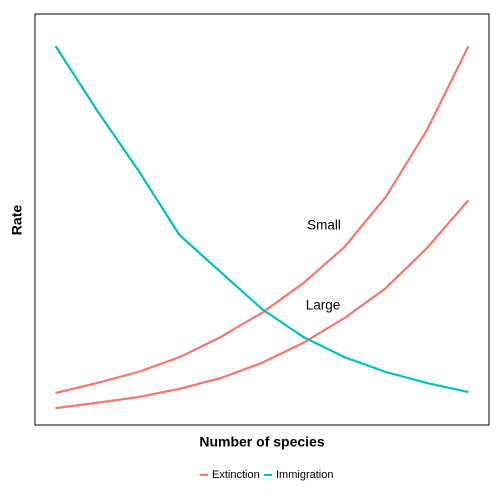 The image size is (504, 504). What do you see at coordinates (17, 220) in the screenshot?
I see `y-axis-title: Rate` at bounding box center [17, 220].